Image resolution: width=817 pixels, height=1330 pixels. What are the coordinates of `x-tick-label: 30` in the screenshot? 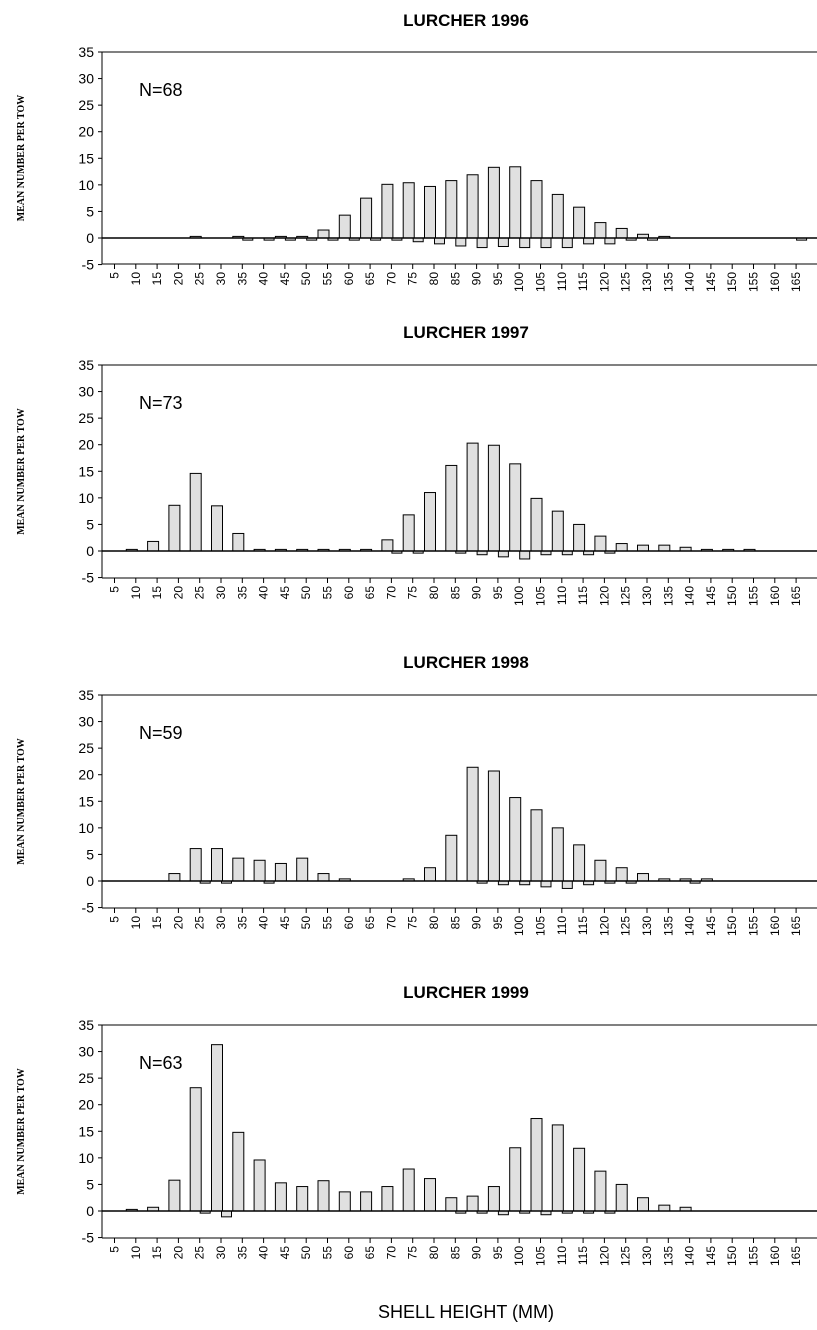 It's located at (221, 593).